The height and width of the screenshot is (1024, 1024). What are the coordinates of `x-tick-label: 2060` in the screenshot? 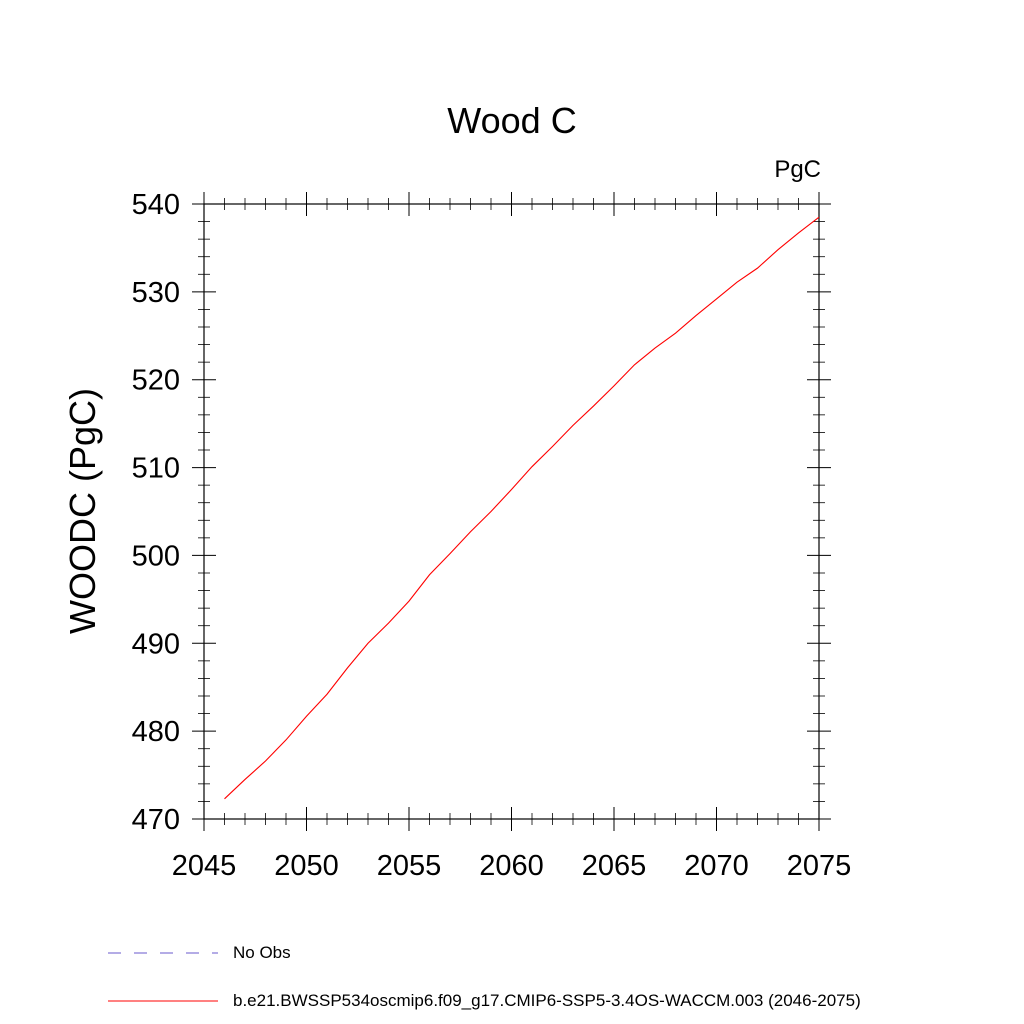 It's located at (511, 866).